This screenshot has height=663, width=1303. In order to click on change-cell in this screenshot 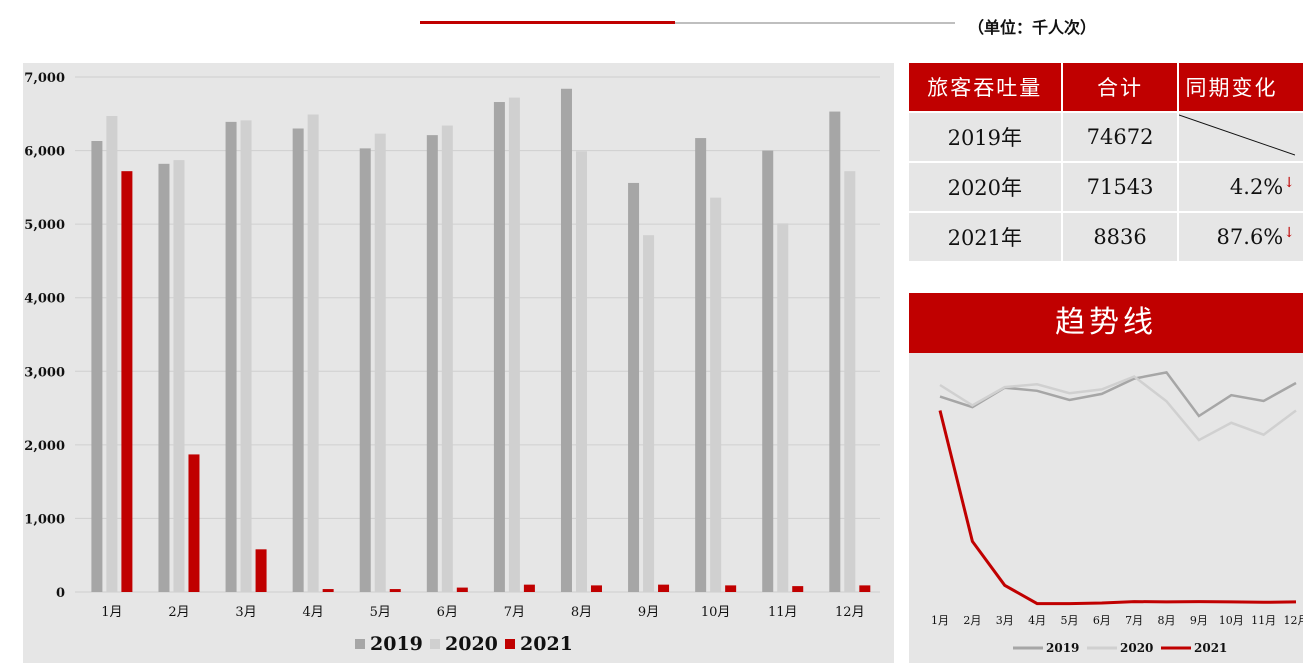, I will do `click(1240, 137)`.